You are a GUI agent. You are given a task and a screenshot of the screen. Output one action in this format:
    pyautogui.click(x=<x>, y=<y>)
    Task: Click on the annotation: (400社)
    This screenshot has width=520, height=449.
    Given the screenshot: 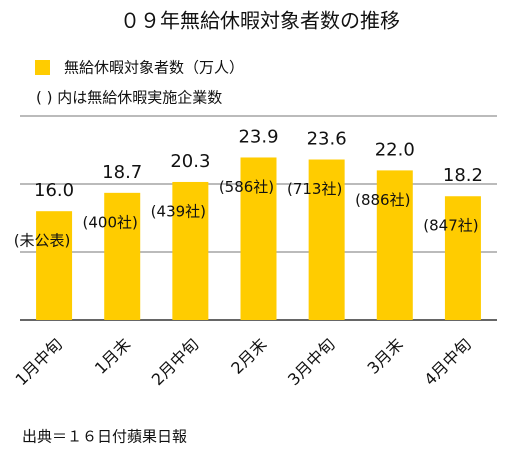 What is the action you would take?
    pyautogui.click(x=110, y=222)
    